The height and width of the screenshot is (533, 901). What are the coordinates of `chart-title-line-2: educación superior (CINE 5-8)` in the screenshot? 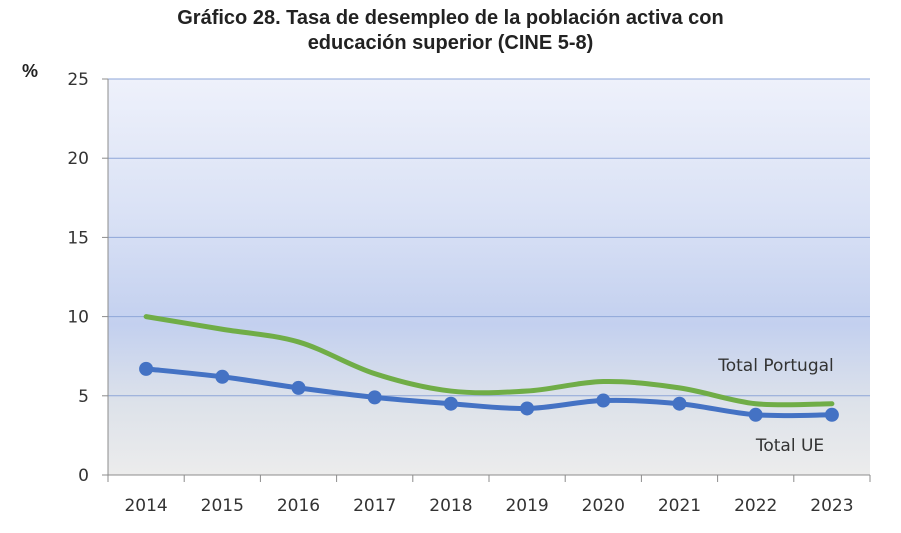 It's located at (450, 43).